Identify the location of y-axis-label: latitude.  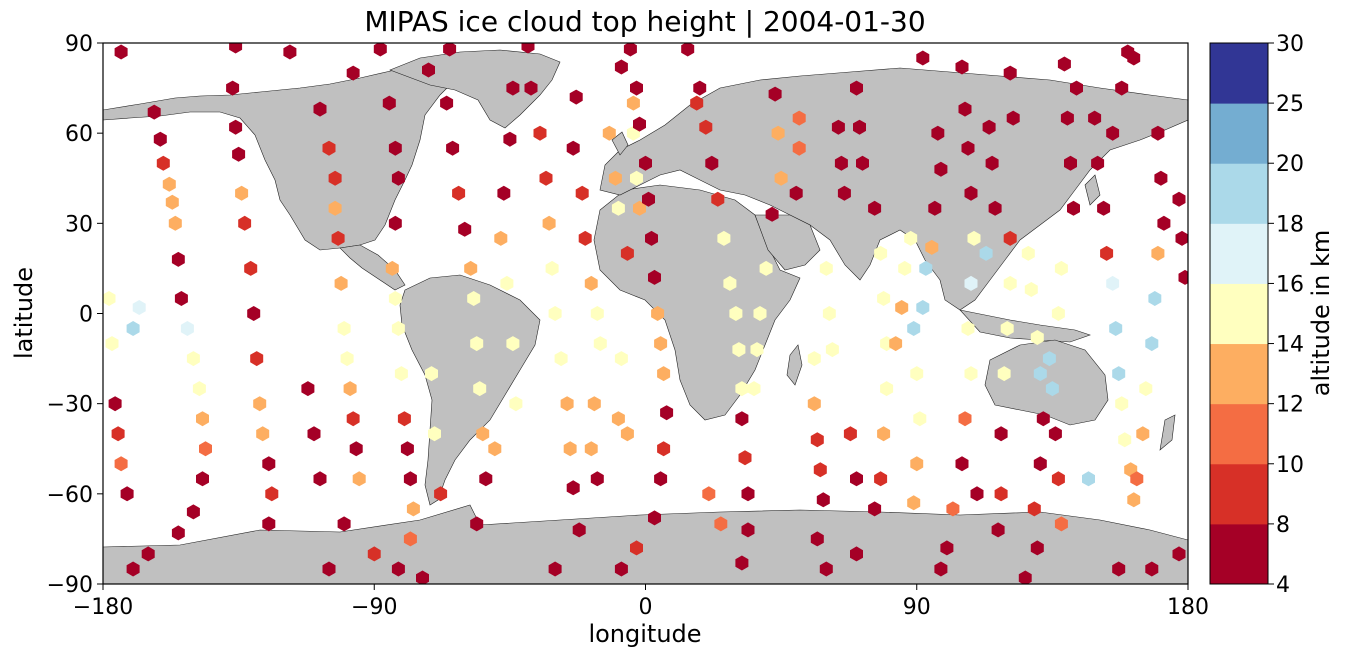
(24, 313).